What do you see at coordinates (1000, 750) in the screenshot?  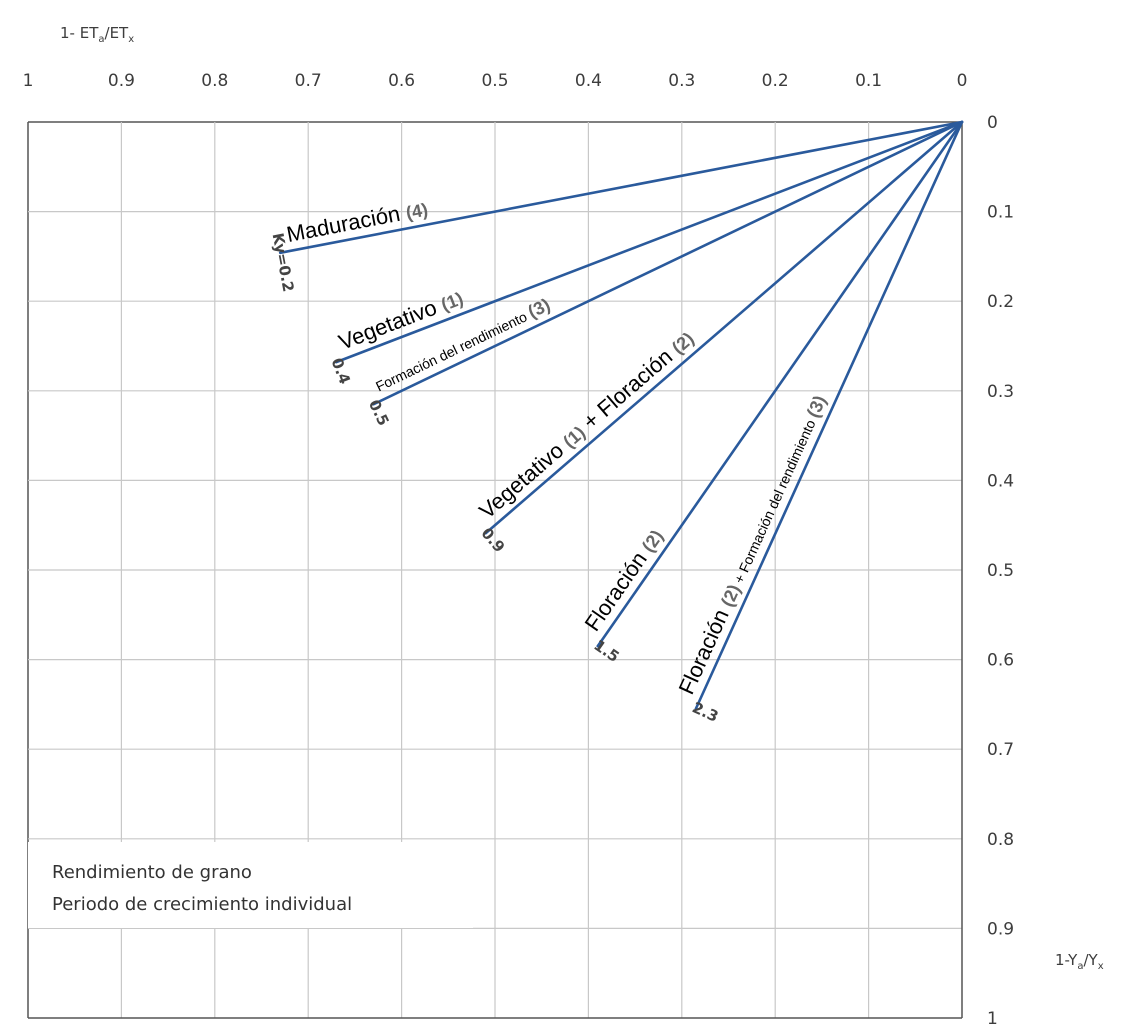 I see `y-tick-label: 0.7` at bounding box center [1000, 750].